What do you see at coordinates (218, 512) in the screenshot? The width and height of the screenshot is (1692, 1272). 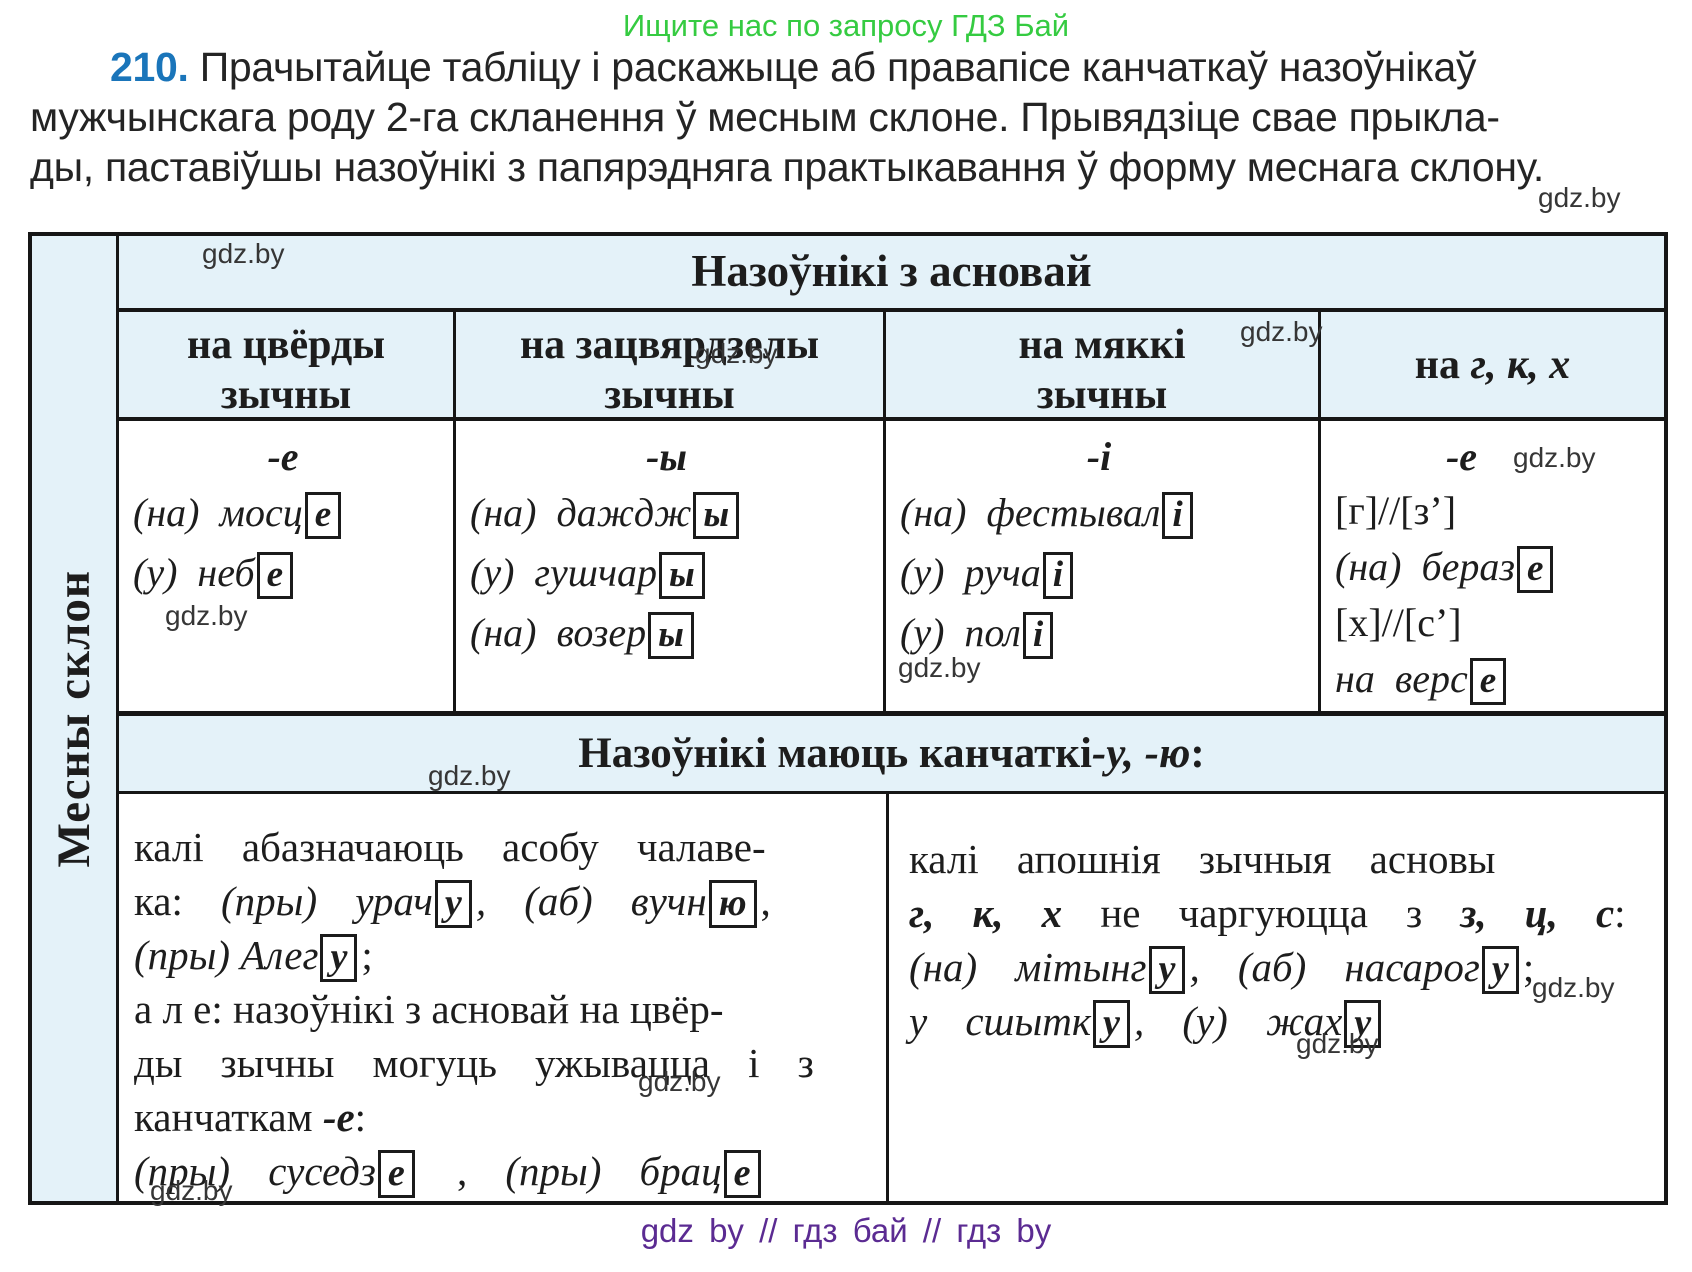 I see `text-segment: (на) мосц` at bounding box center [218, 512].